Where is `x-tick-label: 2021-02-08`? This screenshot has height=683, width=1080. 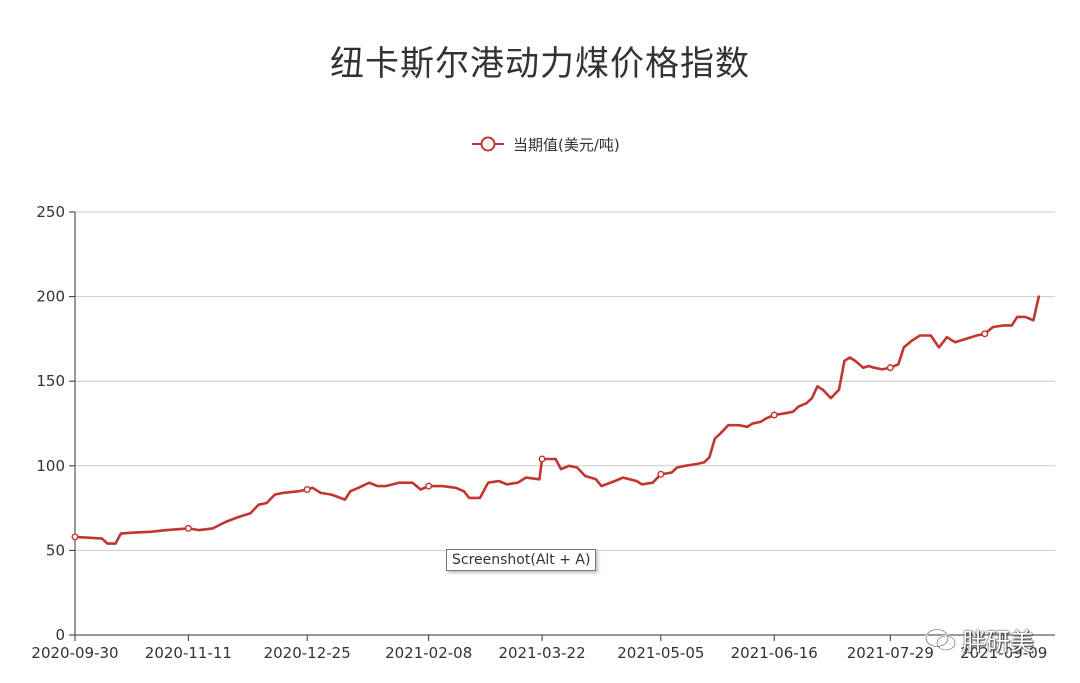
x-tick-label: 2021-02-08 is located at coordinates (428, 653).